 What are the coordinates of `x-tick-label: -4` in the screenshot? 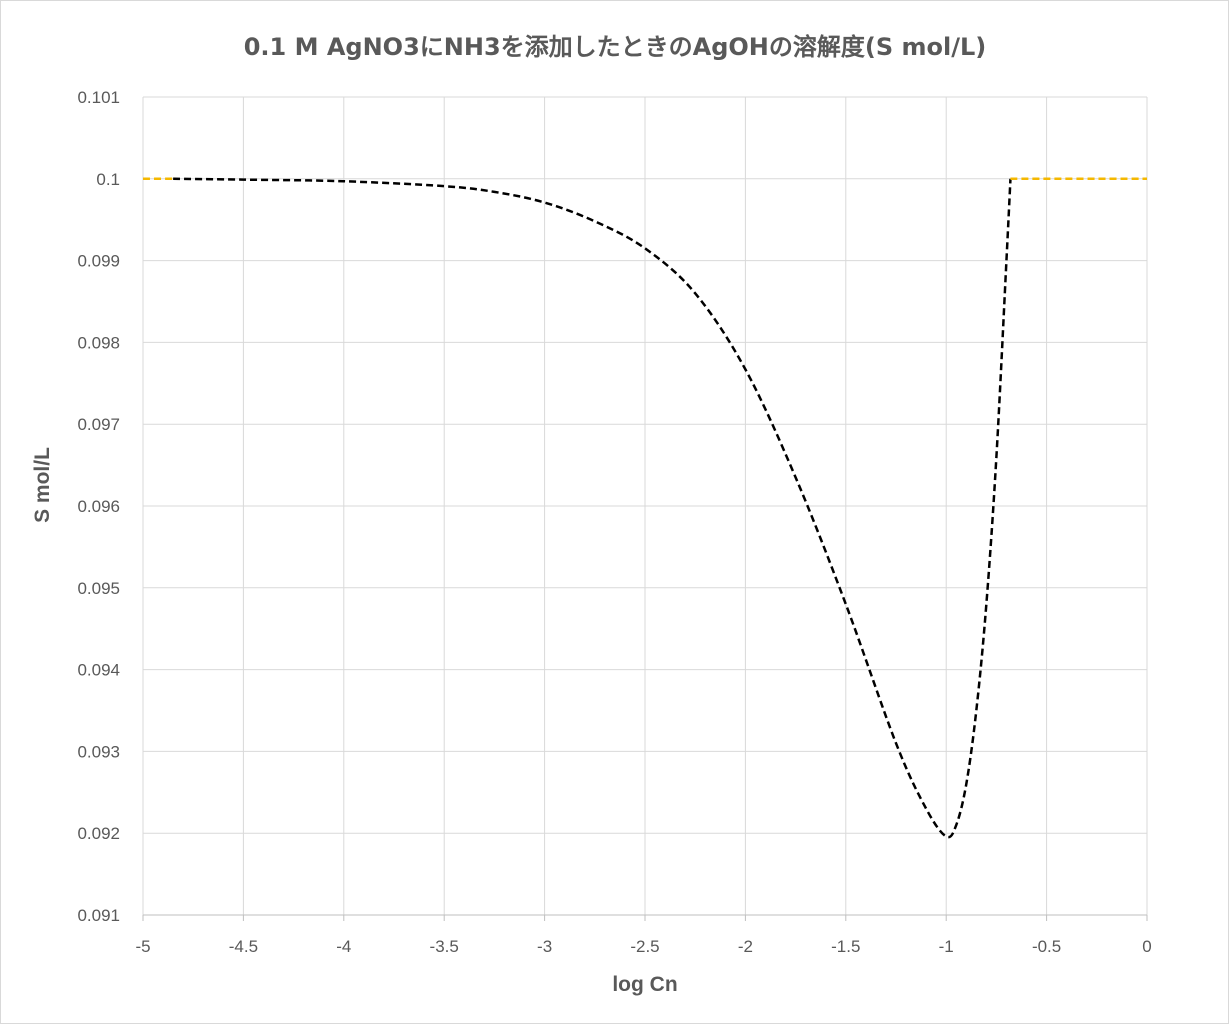 It's located at (343, 946).